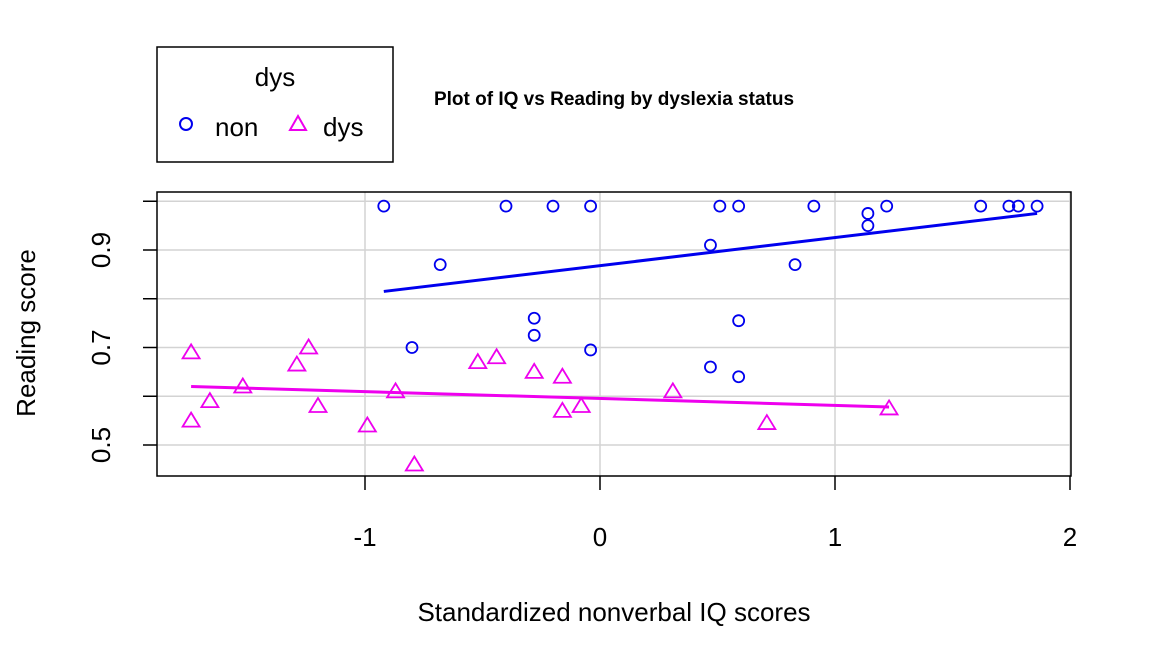  Describe the element at coordinates (540, 397) in the screenshot. I see `fit-line-dys` at that location.